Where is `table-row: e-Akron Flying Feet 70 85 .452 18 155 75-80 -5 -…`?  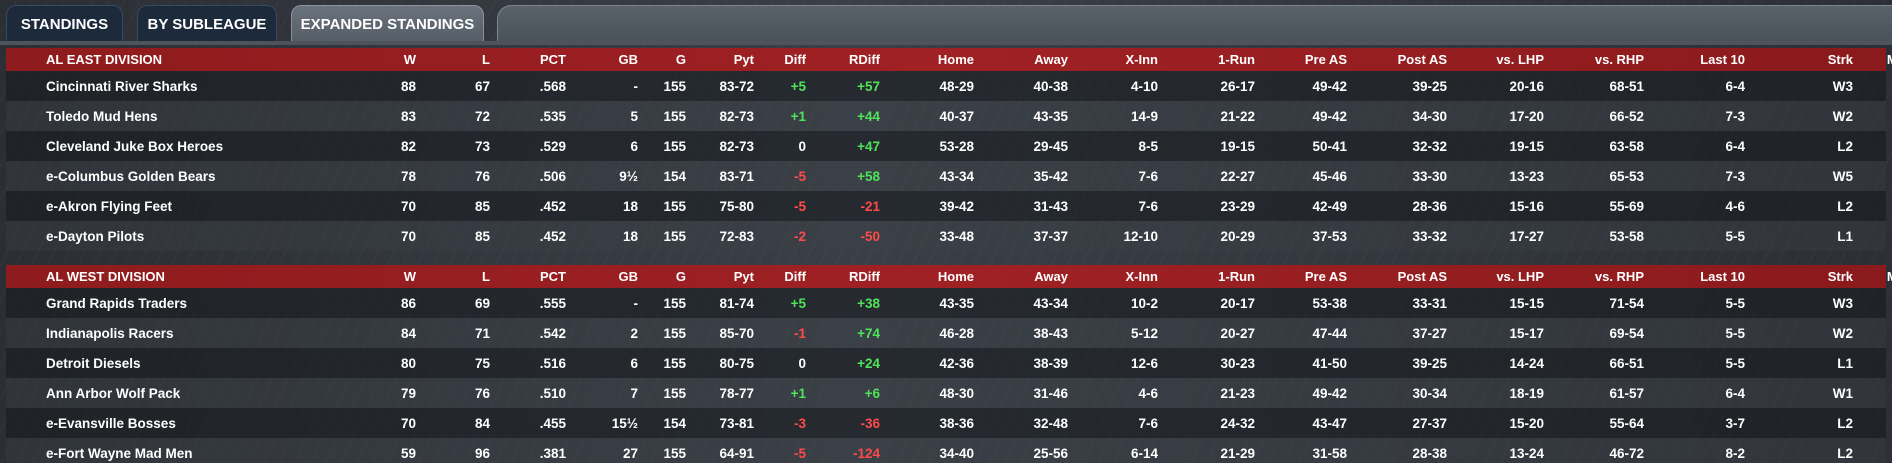 table-row: e-Akron Flying Feet 70 85 .452 18 155 75-80 -5 -… is located at coordinates (946, 206).